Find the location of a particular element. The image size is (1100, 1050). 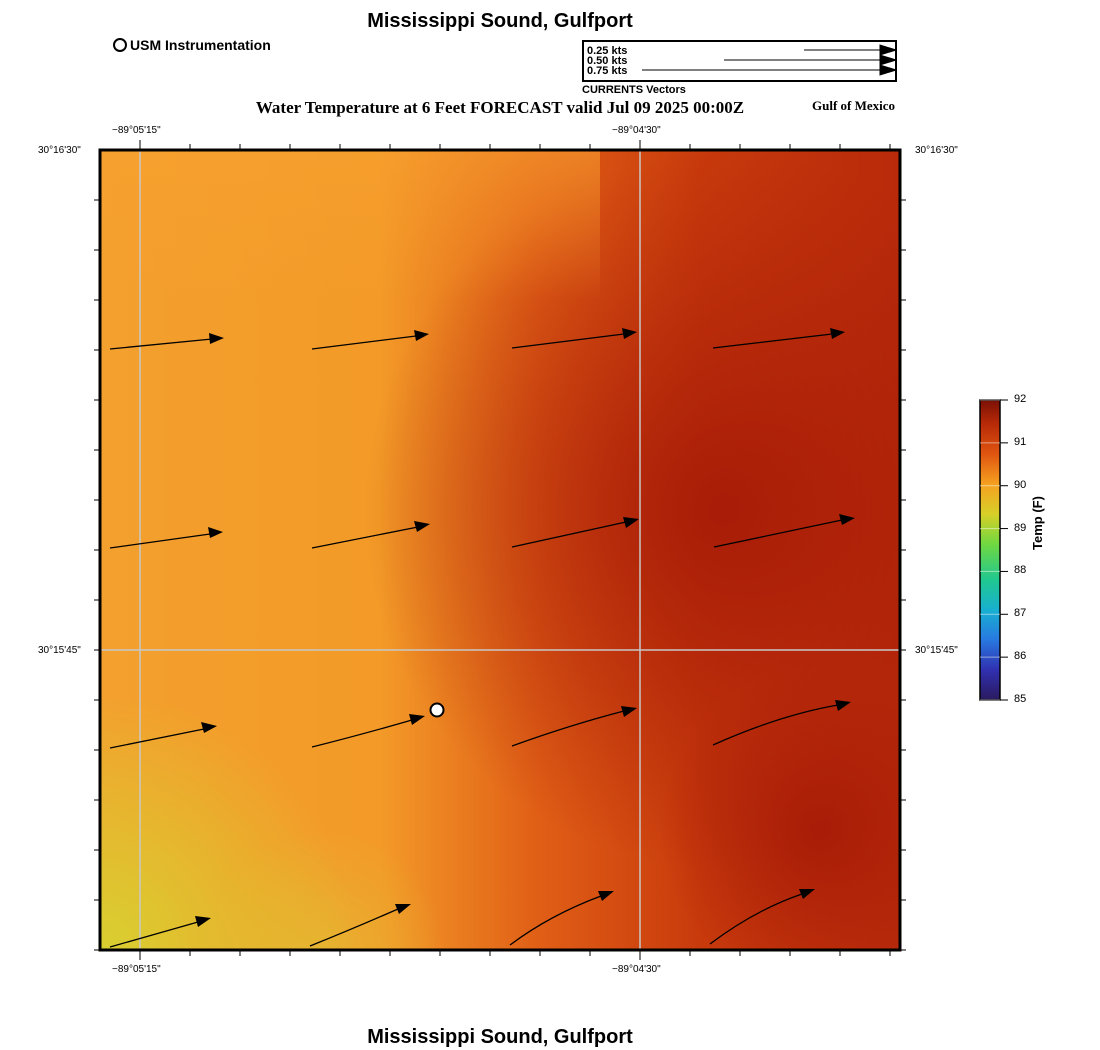

lon-label-top-left: −89°05'15" is located at coordinates (136, 130).